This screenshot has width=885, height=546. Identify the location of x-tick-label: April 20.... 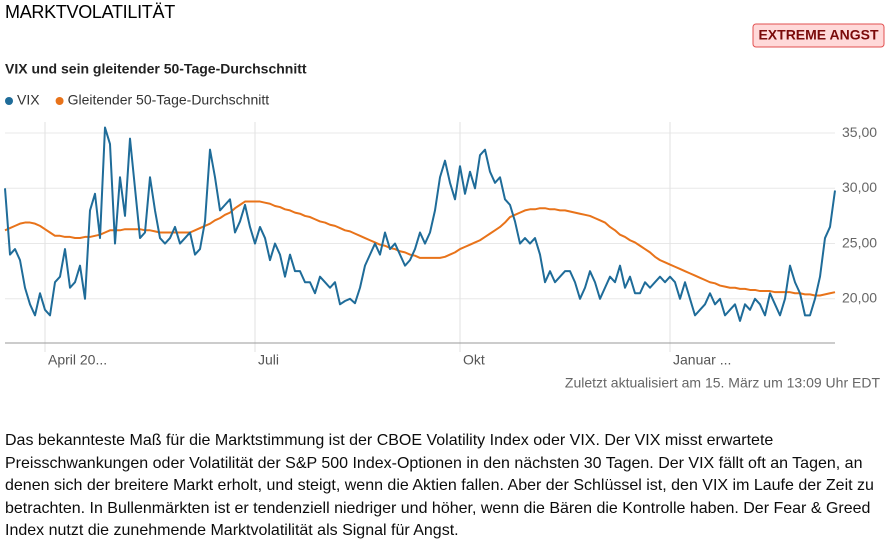
(77, 360).